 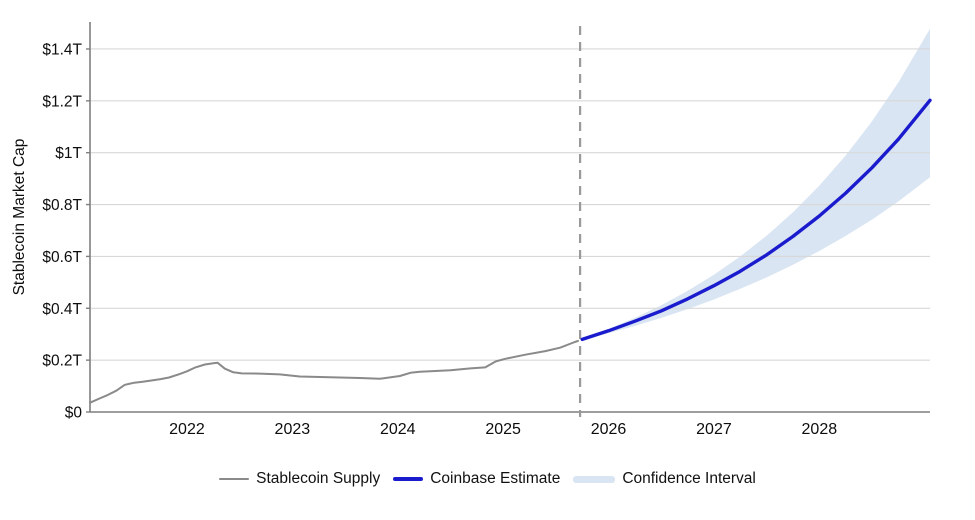 I want to click on x-tick-label: 2026, so click(x=609, y=429).